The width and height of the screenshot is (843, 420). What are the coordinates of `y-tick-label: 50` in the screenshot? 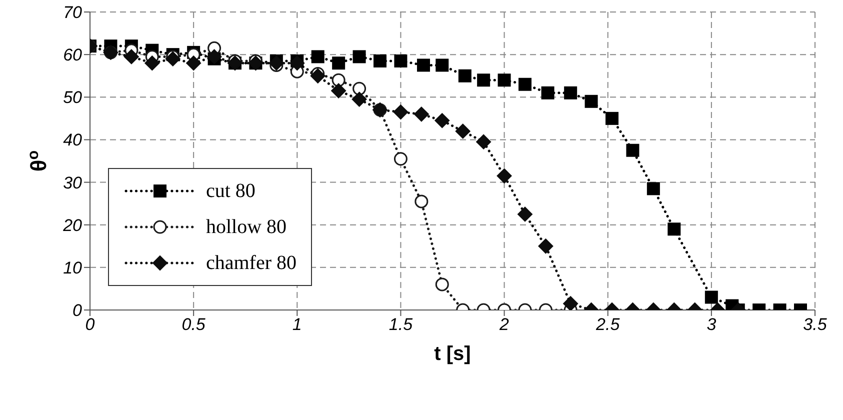 It's located at (73, 98).